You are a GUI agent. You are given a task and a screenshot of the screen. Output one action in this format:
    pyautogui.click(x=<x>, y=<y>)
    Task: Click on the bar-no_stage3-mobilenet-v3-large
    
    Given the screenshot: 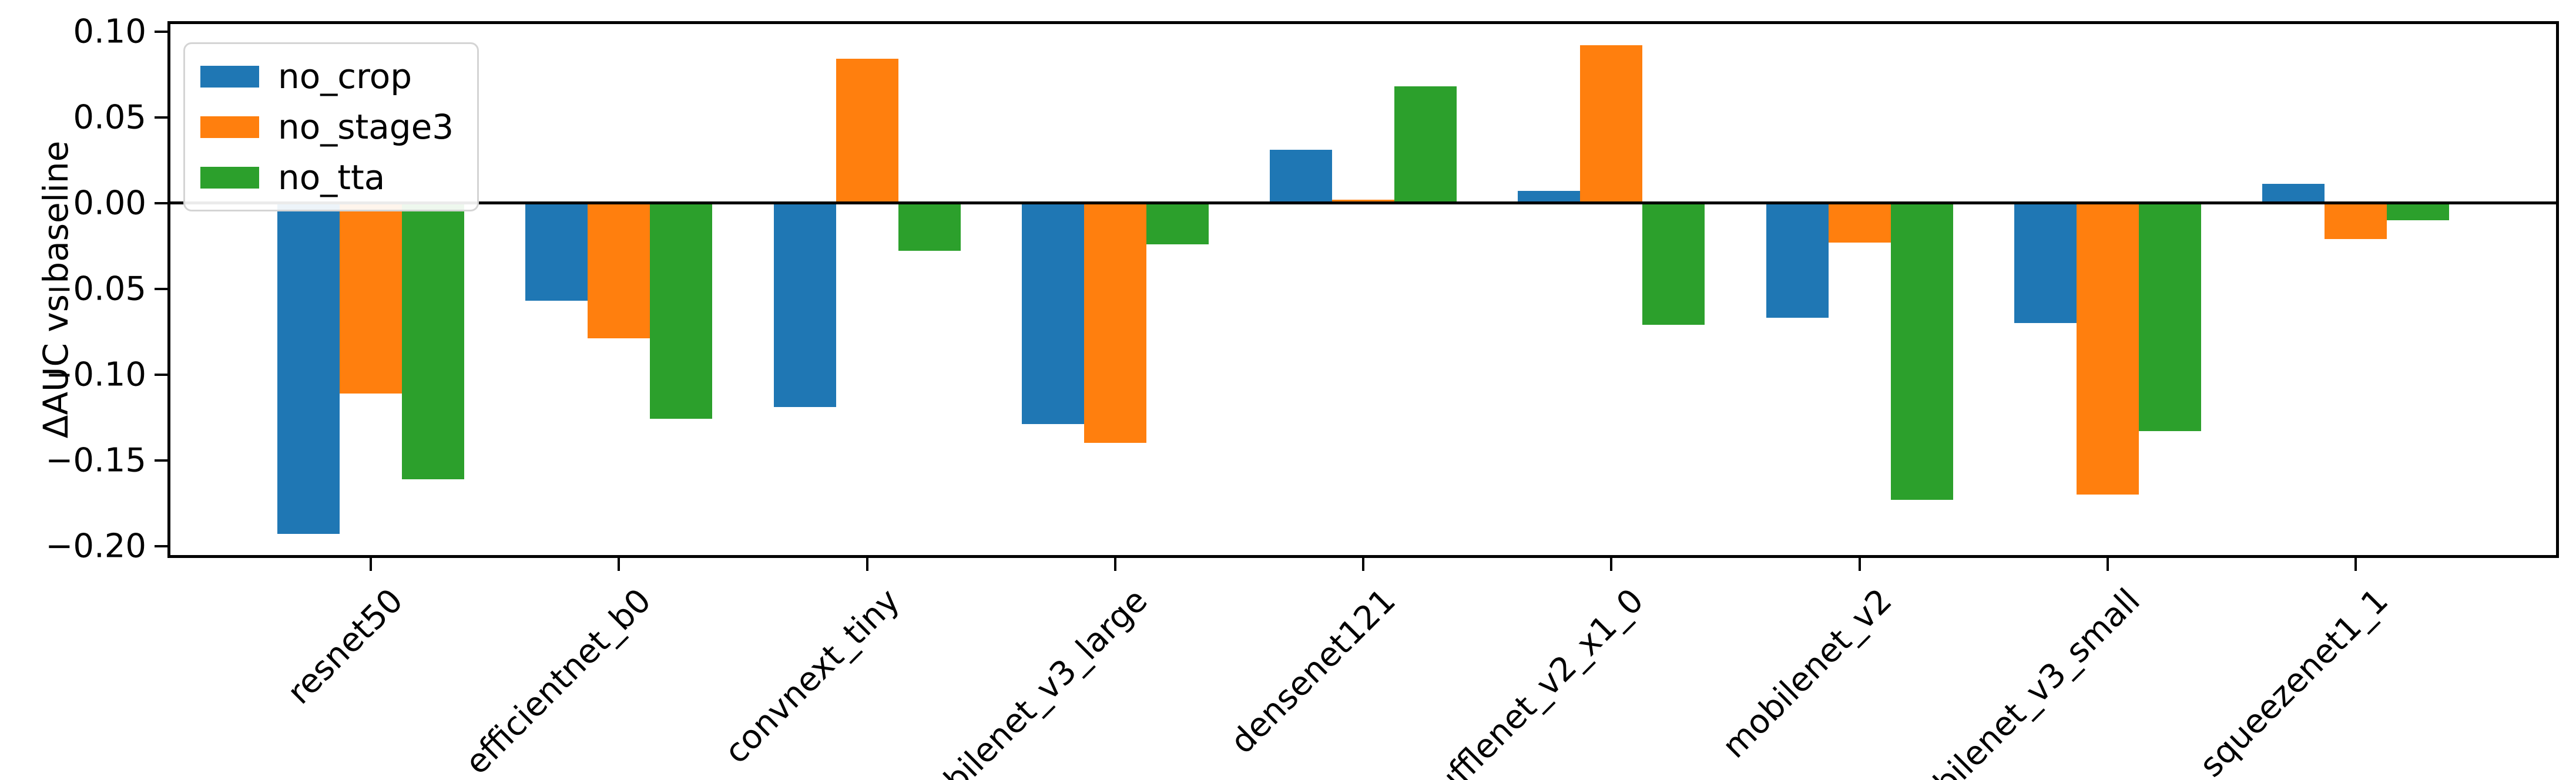 What is the action you would take?
    pyautogui.click(x=1115, y=323)
    